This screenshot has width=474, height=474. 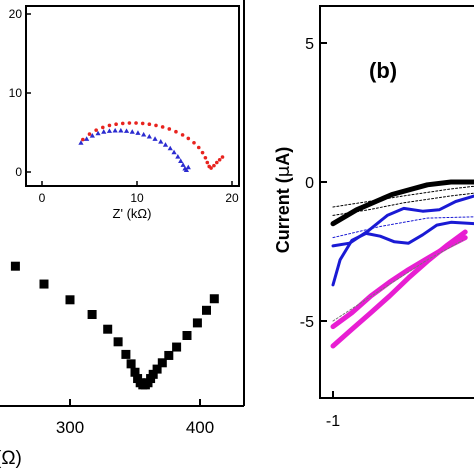 I want to click on left-x-axis-label: (Ω), so click(x=11, y=458).